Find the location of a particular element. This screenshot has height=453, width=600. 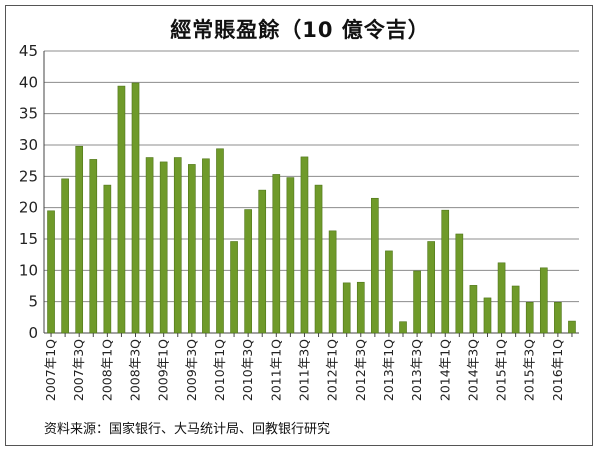

y-tick-label: 5 is located at coordinates (33, 302).